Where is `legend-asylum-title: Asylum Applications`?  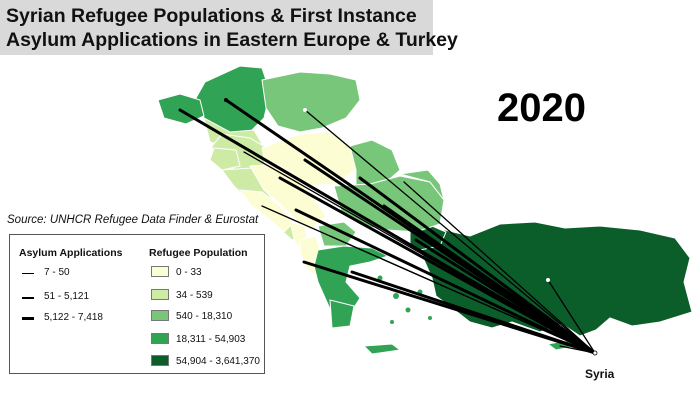 legend-asylum-title: Asylum Applications is located at coordinates (71, 253).